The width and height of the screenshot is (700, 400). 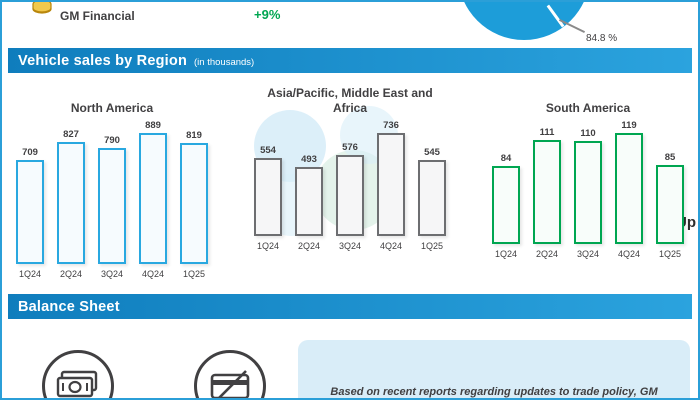 I want to click on bar-column: 827 2Q24, so click(x=71, y=204).